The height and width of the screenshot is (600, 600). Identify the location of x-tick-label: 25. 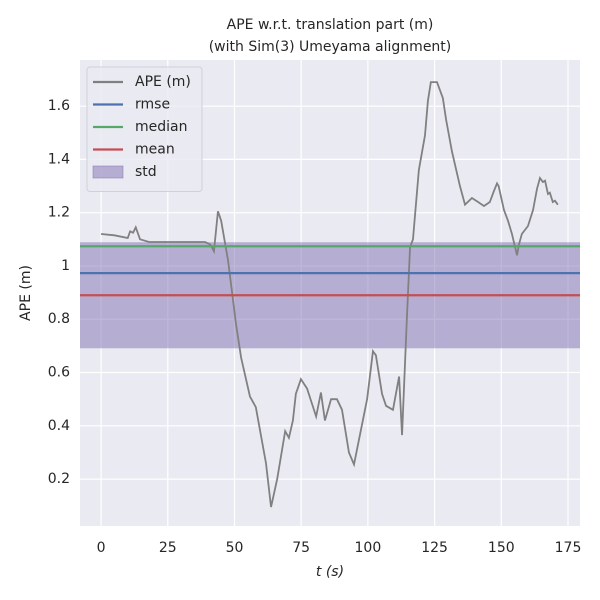
(168, 548).